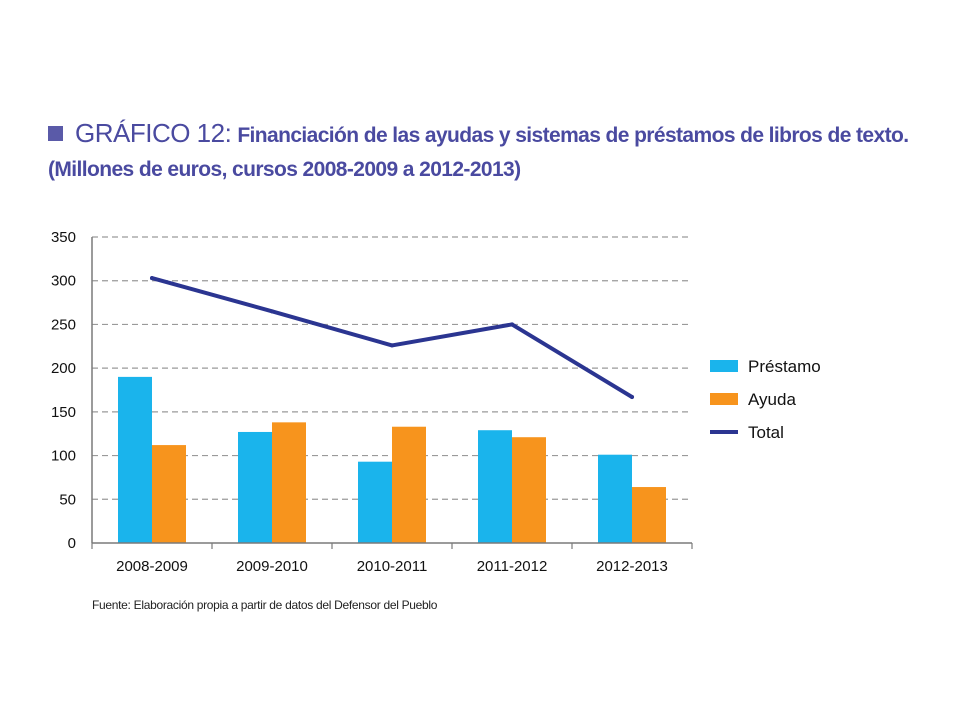 This screenshot has height=720, width=960. I want to click on y-tick-label: 300, so click(63, 281).